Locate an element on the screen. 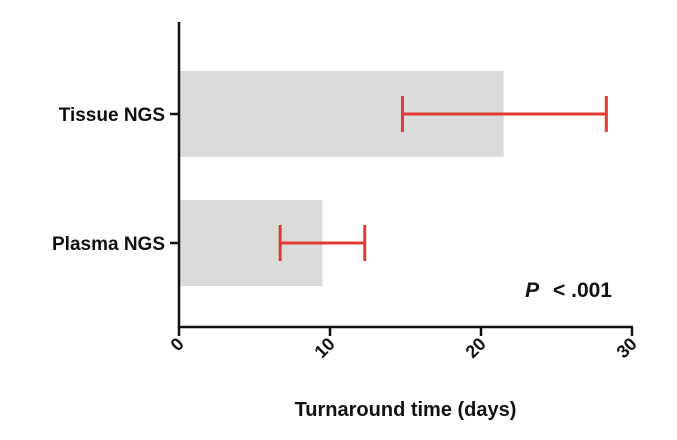 The image size is (677, 440). p-value-text: < .001 is located at coordinates (582, 290).